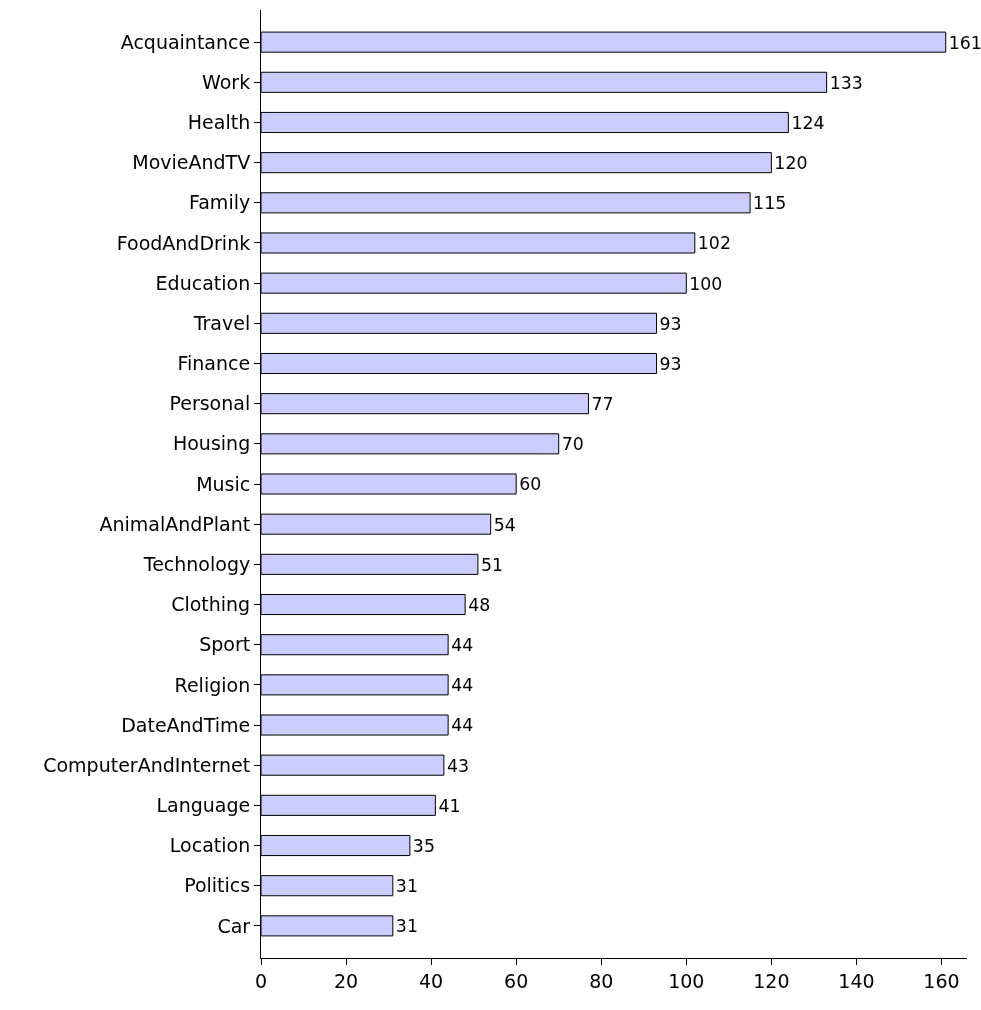  What do you see at coordinates (234, 925) in the screenshot?
I see `y-tick-label: Car` at bounding box center [234, 925].